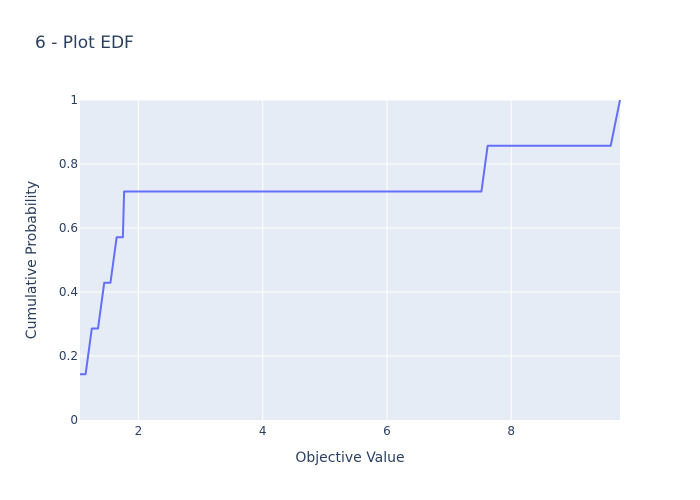 The height and width of the screenshot is (500, 700). Describe the element at coordinates (511, 431) in the screenshot. I see `x-tick-label: 8` at that location.